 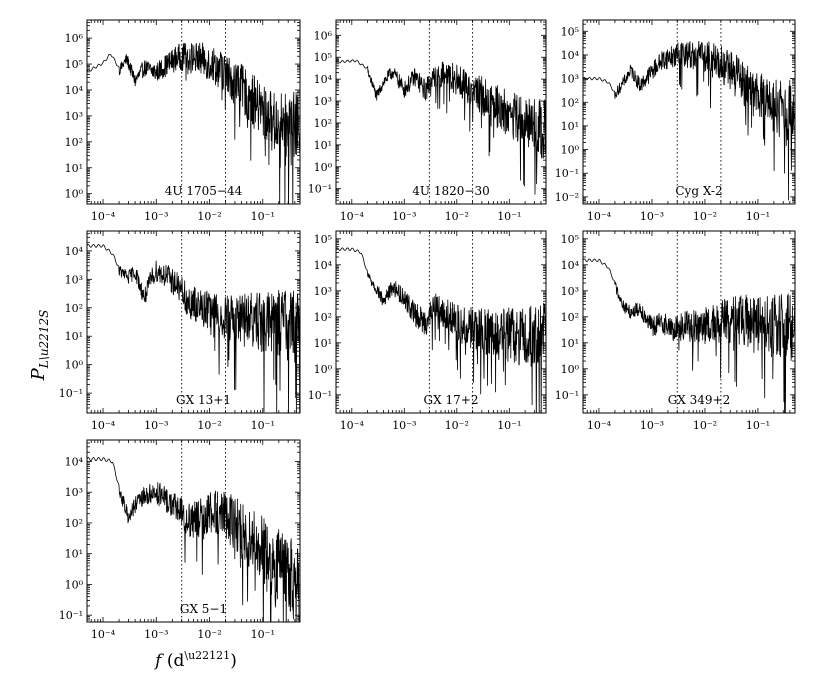 What do you see at coordinates (698, 191) in the screenshot?
I see `panel-label: Cyg X-2` at bounding box center [698, 191].